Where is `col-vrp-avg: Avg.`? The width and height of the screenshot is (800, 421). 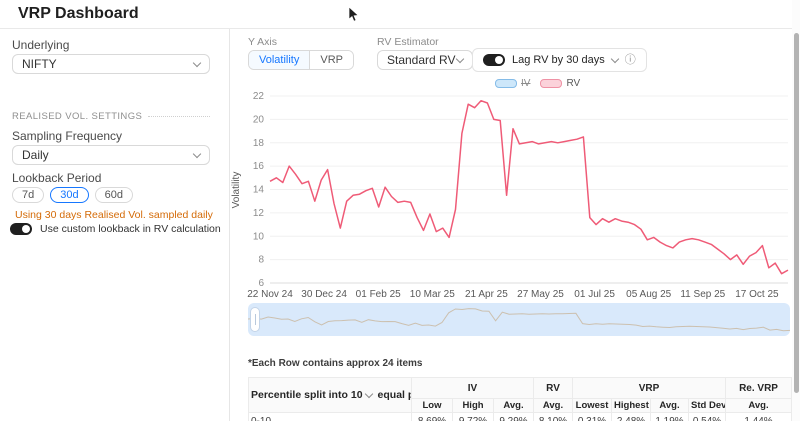 col-vrp-avg: Avg. is located at coordinates (670, 405).